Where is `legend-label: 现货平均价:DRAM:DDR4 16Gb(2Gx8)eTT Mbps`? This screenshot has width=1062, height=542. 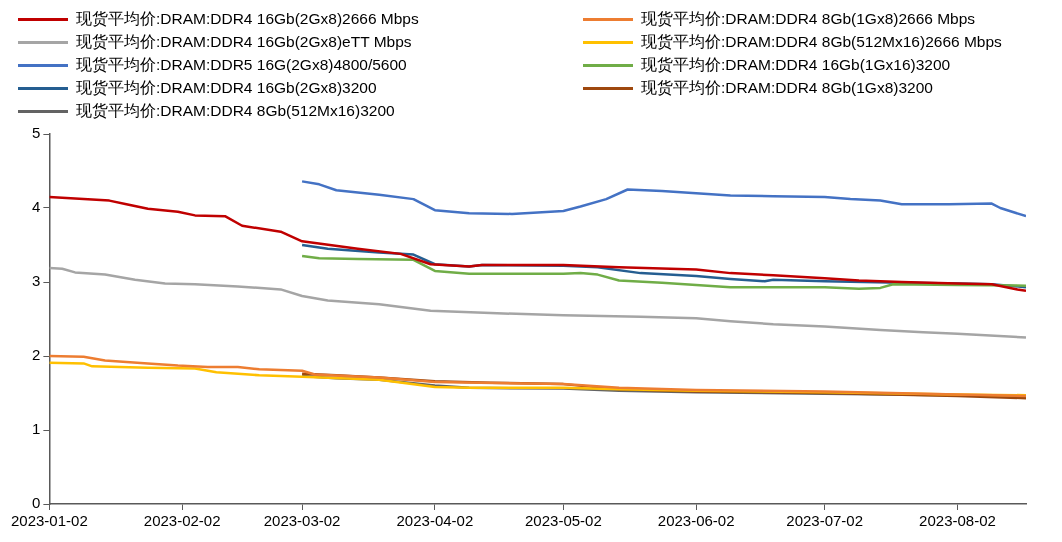 legend-label: 现货平均价:DRAM:DDR4 16Gb(2Gx8)eTT Mbps is located at coordinates (244, 41).